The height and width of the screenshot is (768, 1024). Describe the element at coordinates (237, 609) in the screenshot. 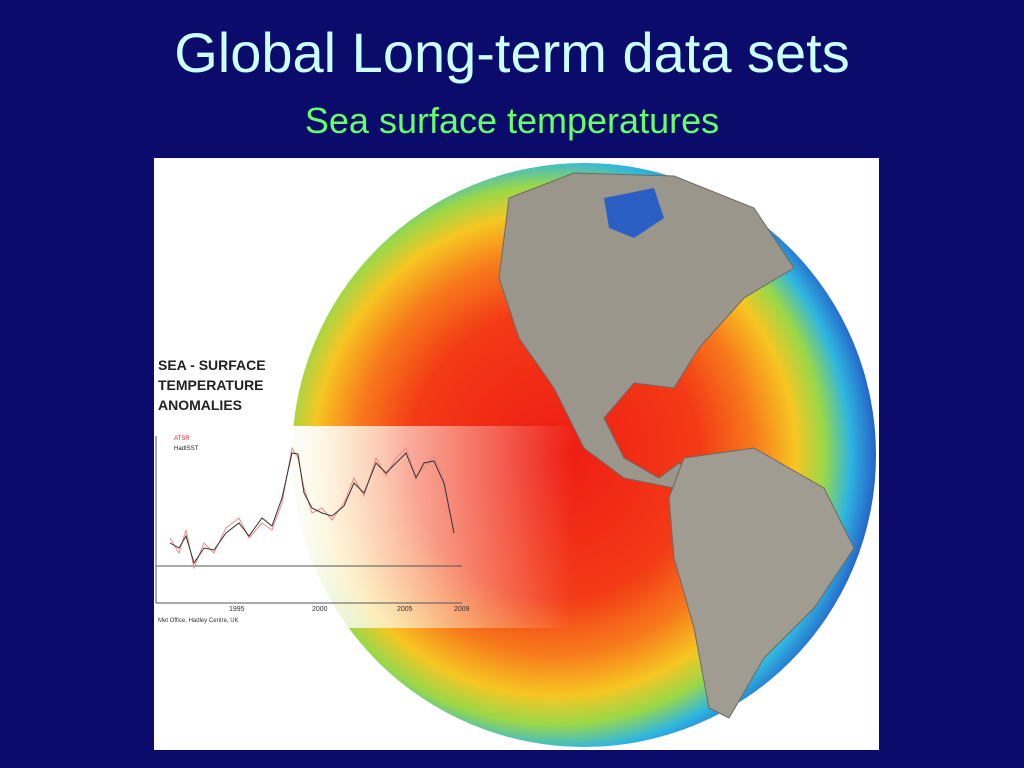

I see `x-tick-label: 1995` at that location.